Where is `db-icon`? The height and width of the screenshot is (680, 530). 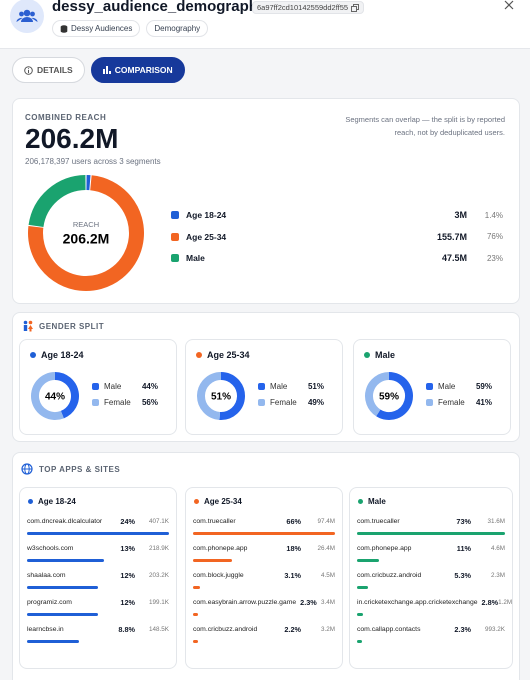 db-icon is located at coordinates (64, 28).